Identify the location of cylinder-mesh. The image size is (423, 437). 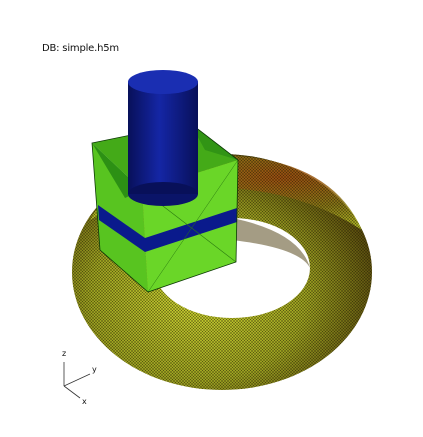
(163, 138).